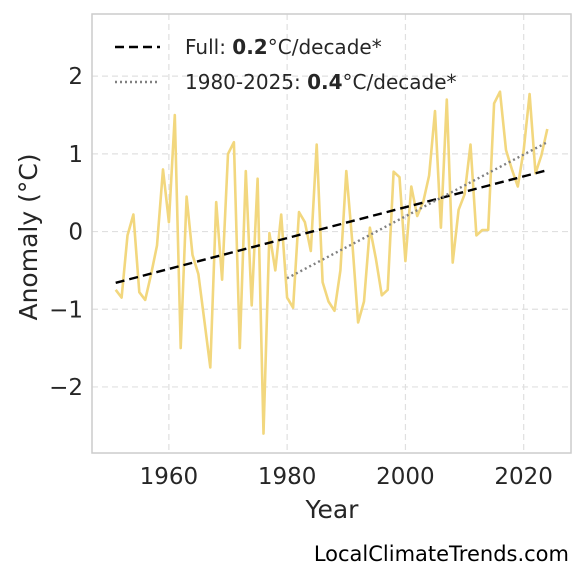  Describe the element at coordinates (332, 509) in the screenshot. I see `x-axis-title: Year` at that location.